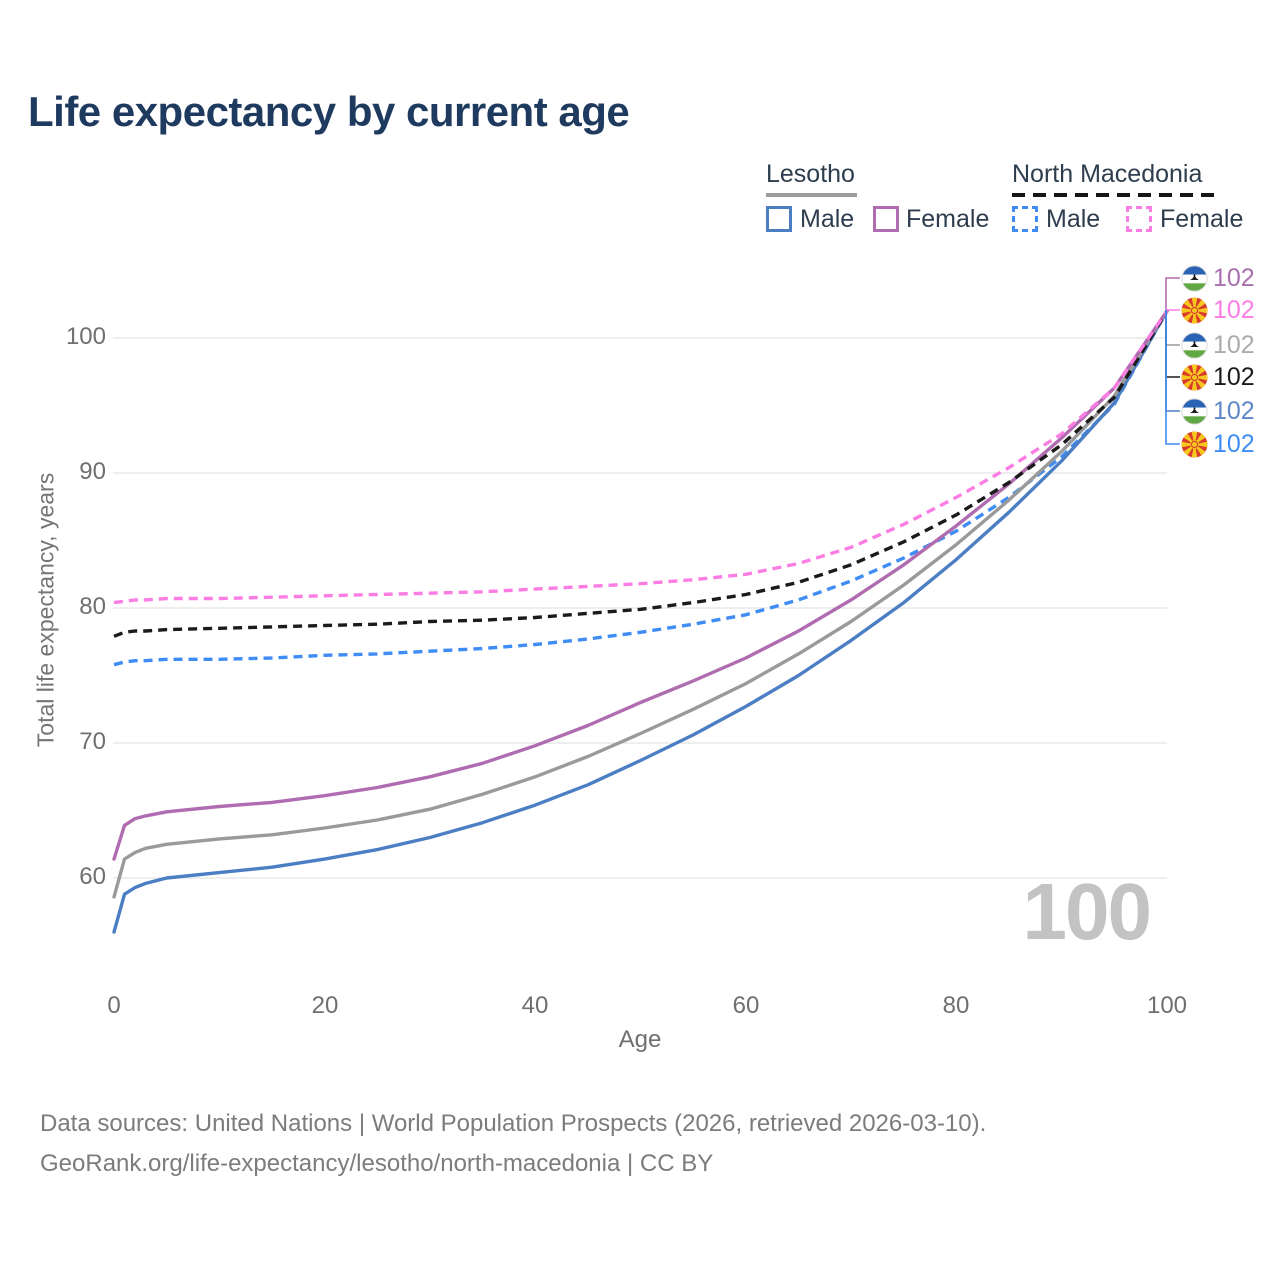 The height and width of the screenshot is (1280, 1280). What do you see at coordinates (1087, 911) in the screenshot?
I see `age-counter-watermark: 100` at bounding box center [1087, 911].